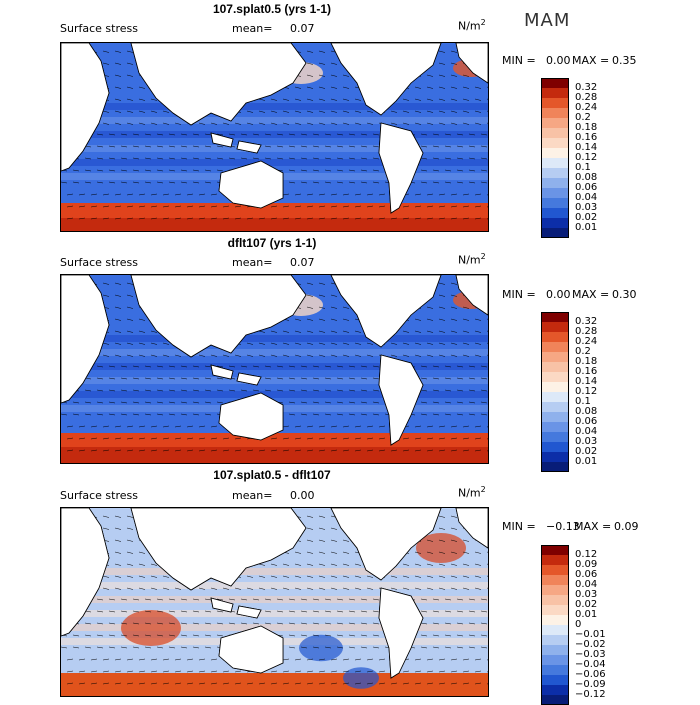 The image size is (700, 705). Describe the element at coordinates (624, 60) in the screenshot. I see `max-value: 0.35` at that location.